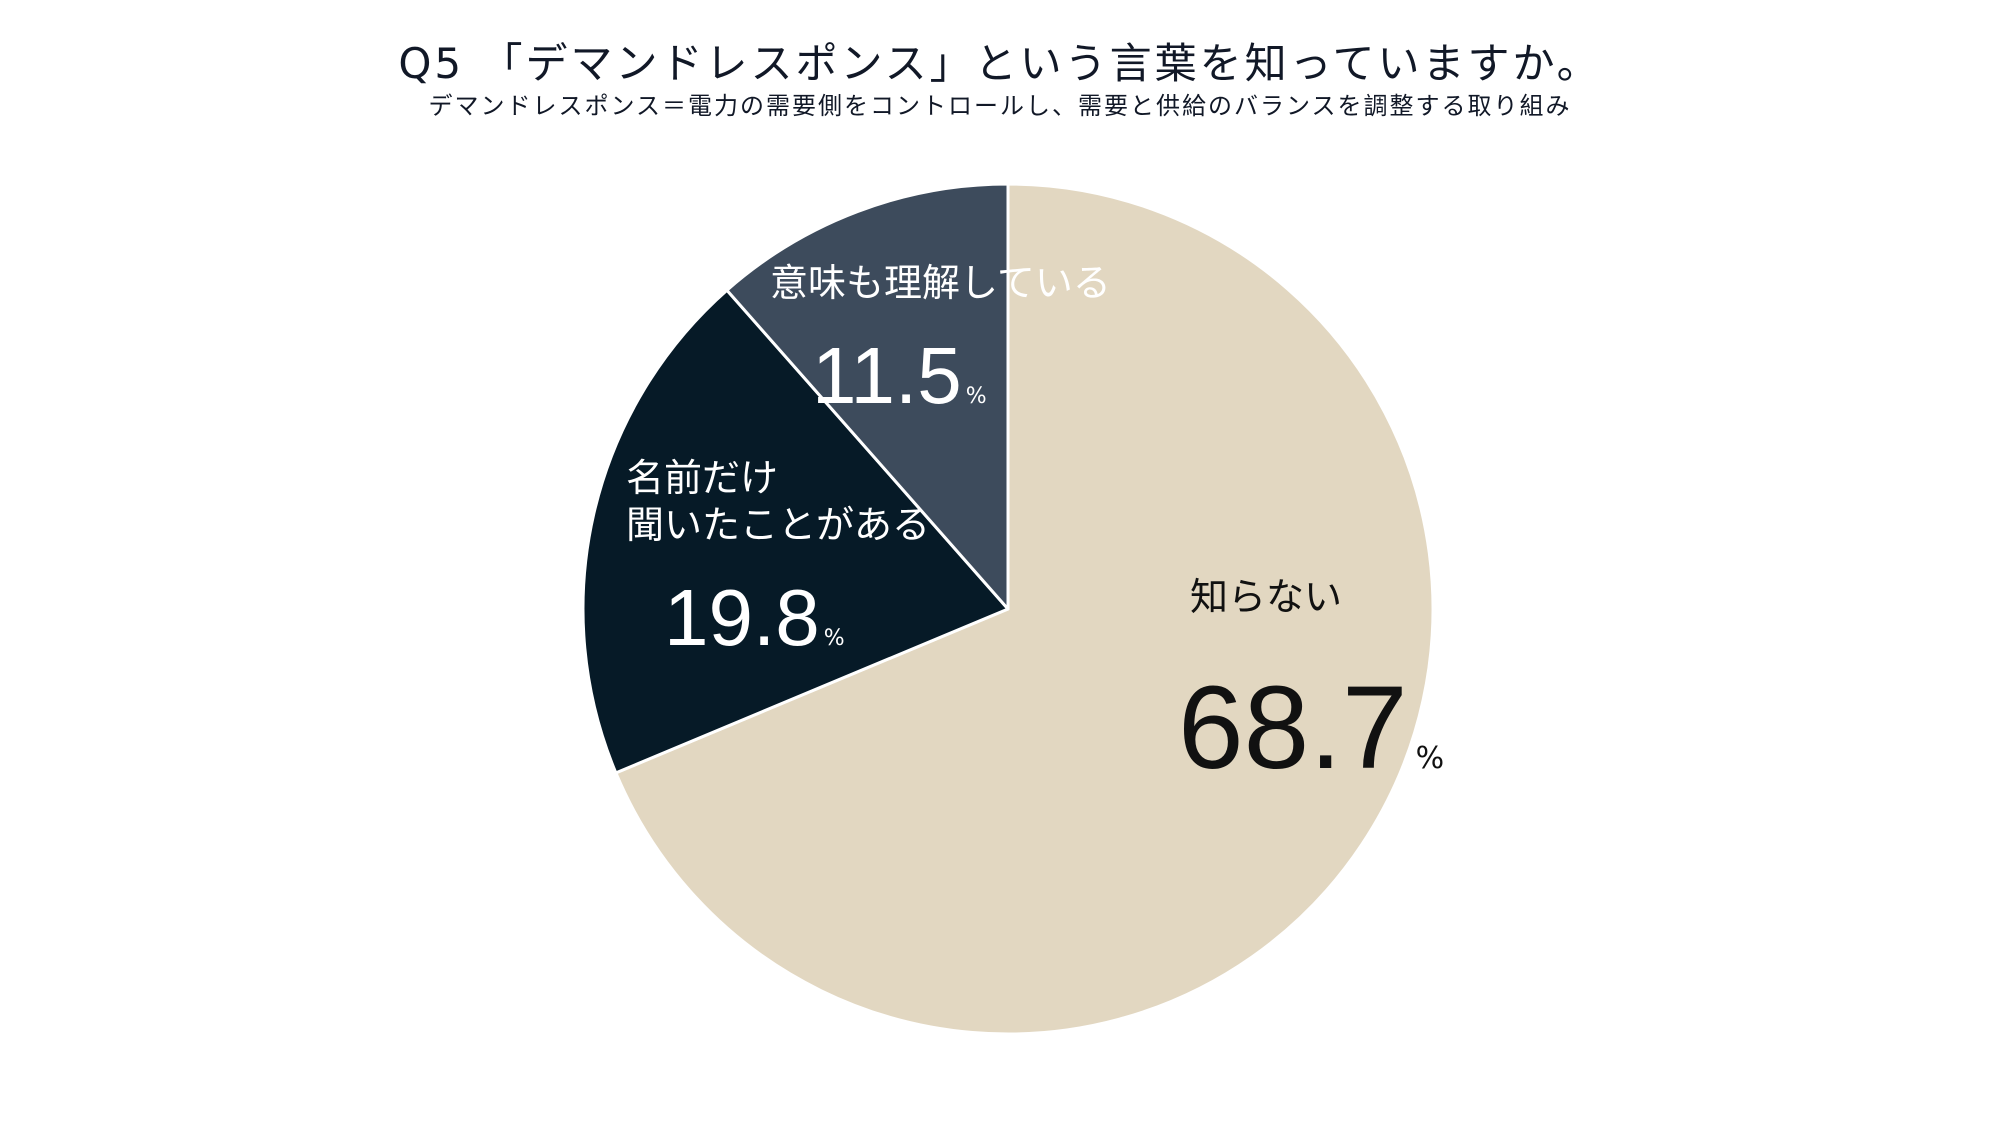  I want to click on slice-label: 意味も理解している, so click(940, 283).